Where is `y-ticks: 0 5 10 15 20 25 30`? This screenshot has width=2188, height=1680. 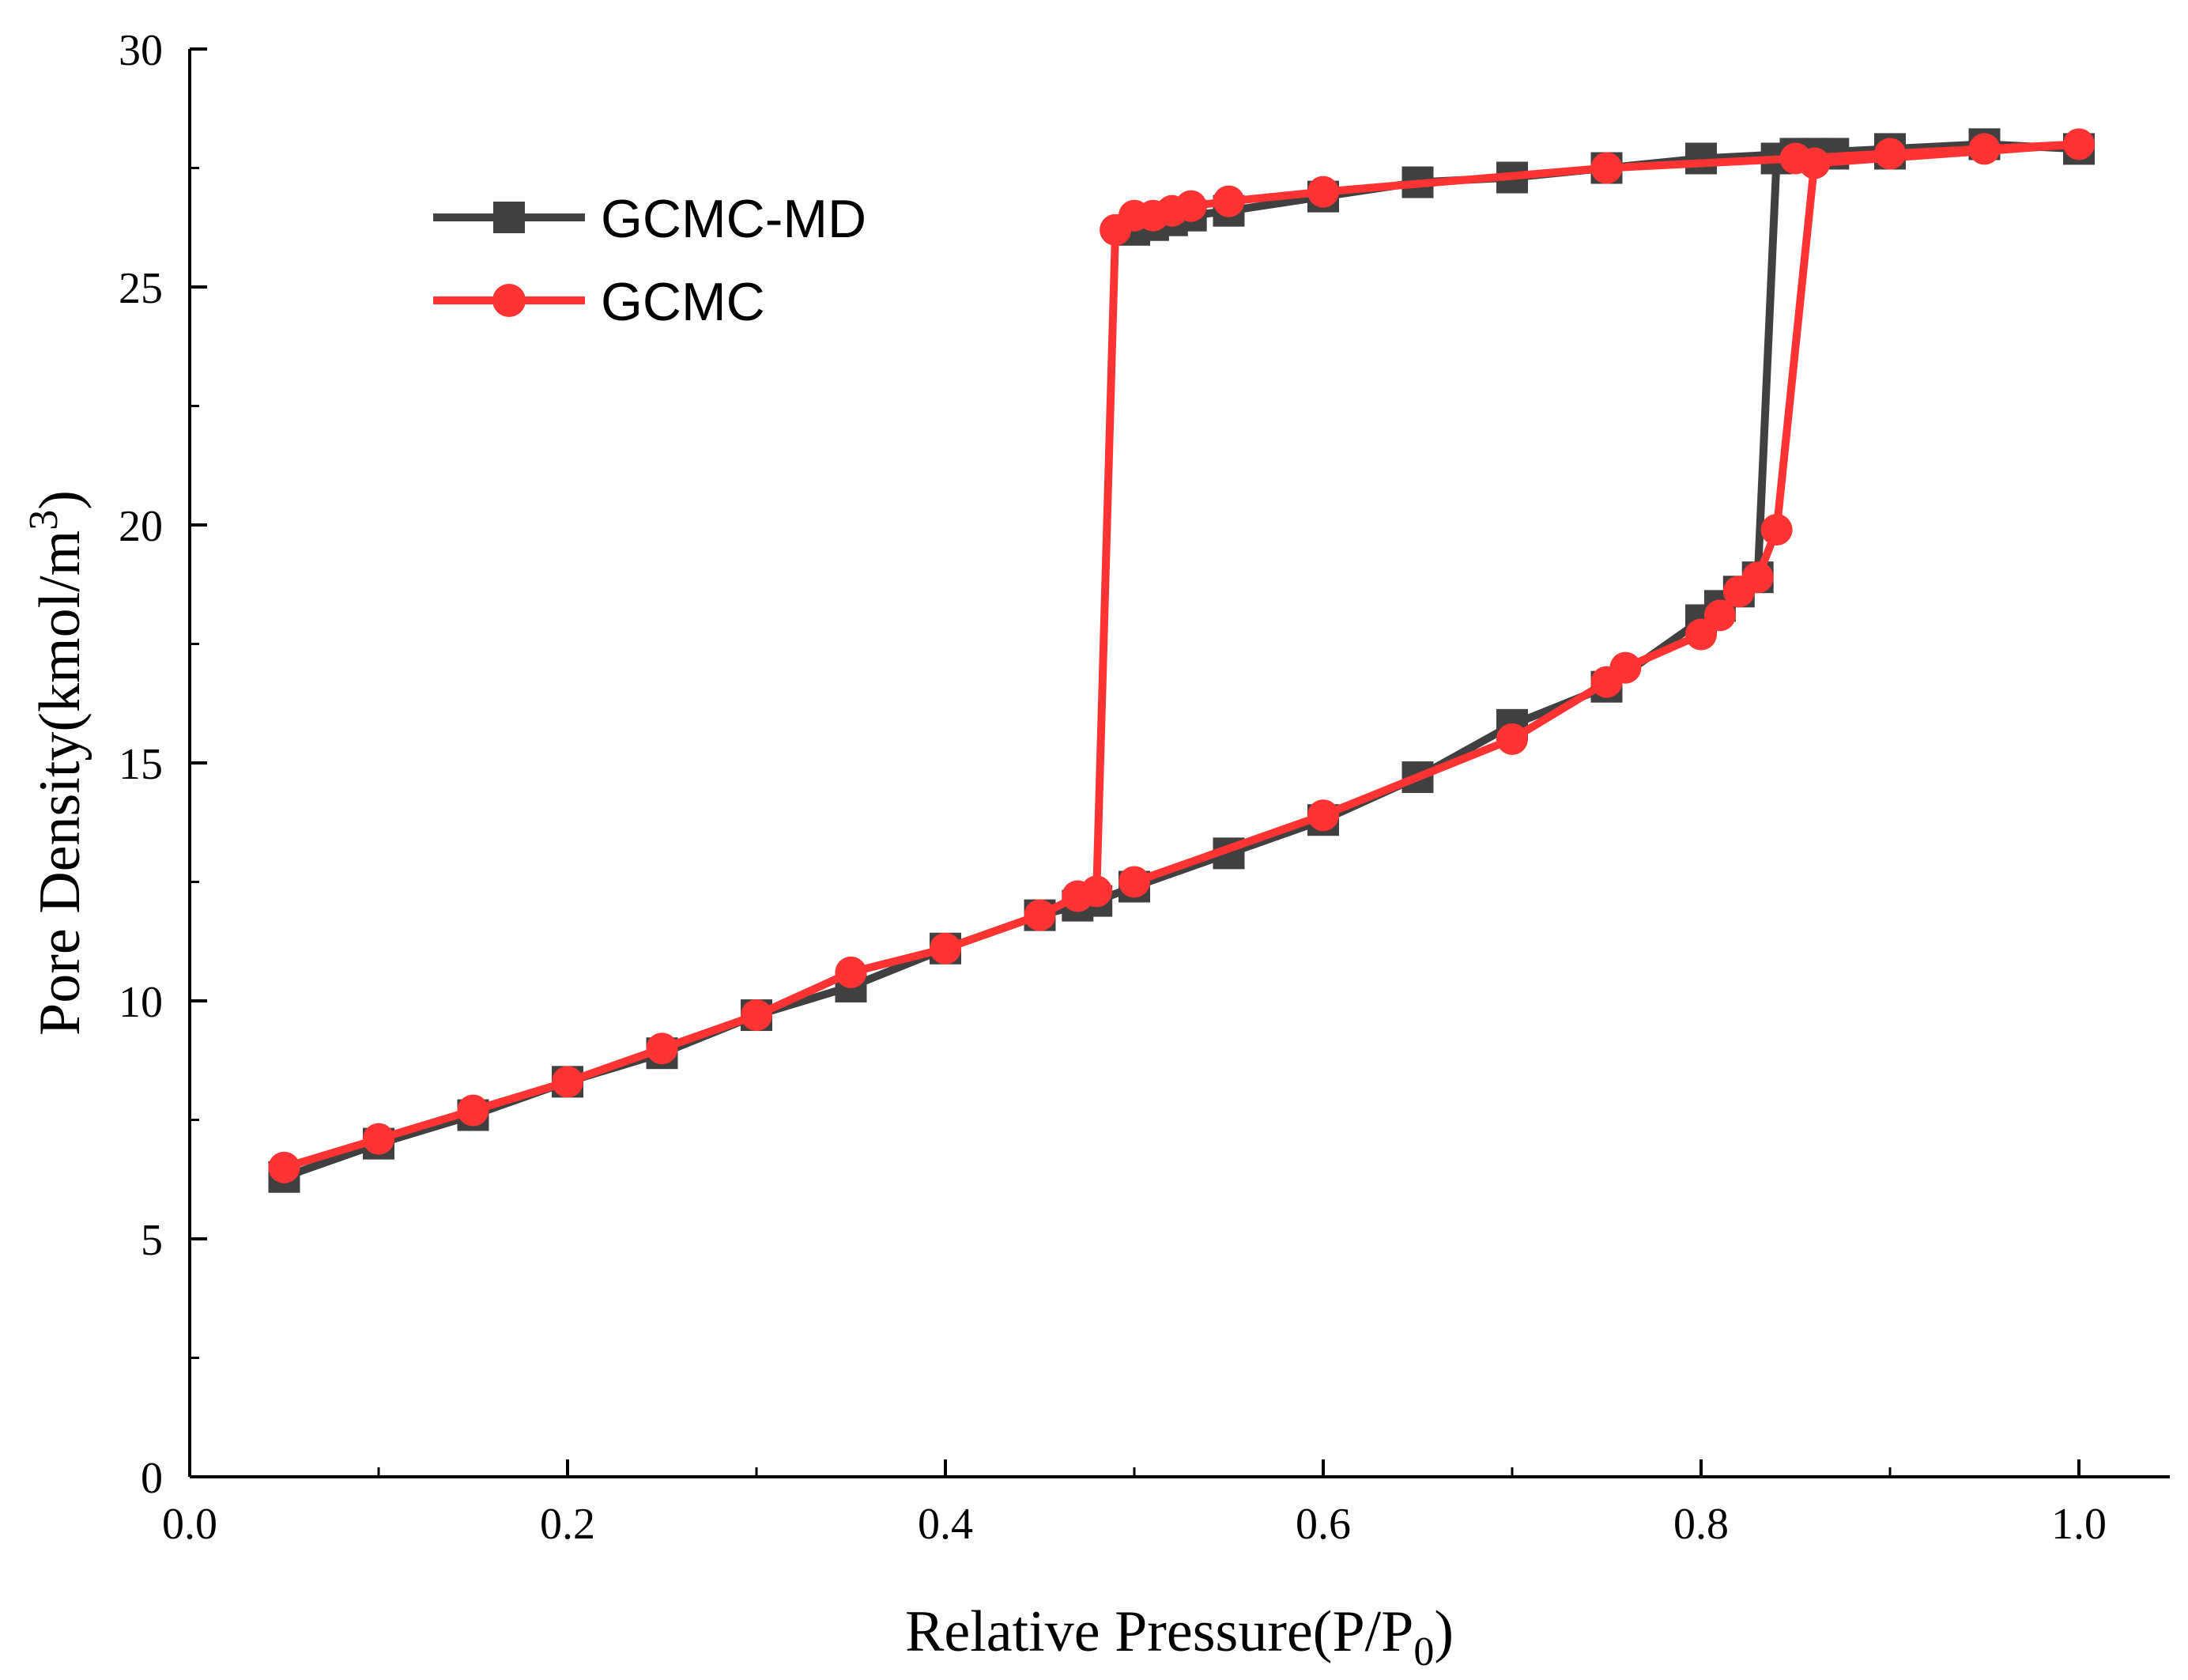
y-ticks: 0 5 10 15 20 25 30 is located at coordinates (163, 764).